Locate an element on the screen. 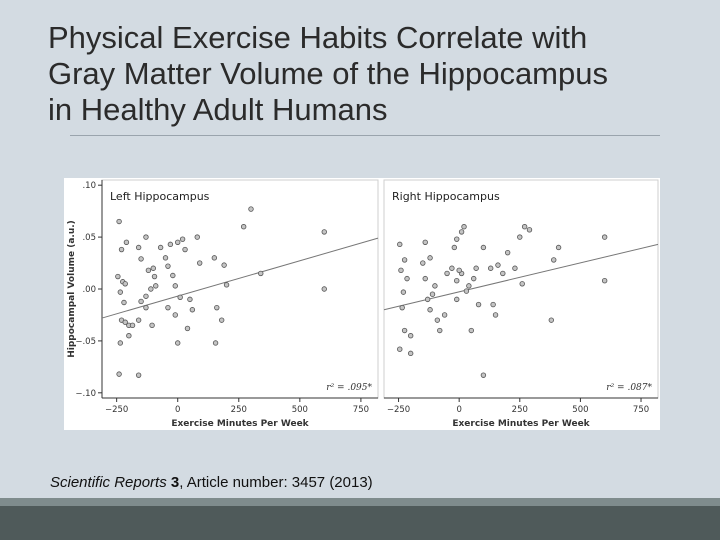 The height and width of the screenshot is (540, 720). panel-1-x-axis-label: Exercise Minutes Per Week is located at coordinates (240, 424).